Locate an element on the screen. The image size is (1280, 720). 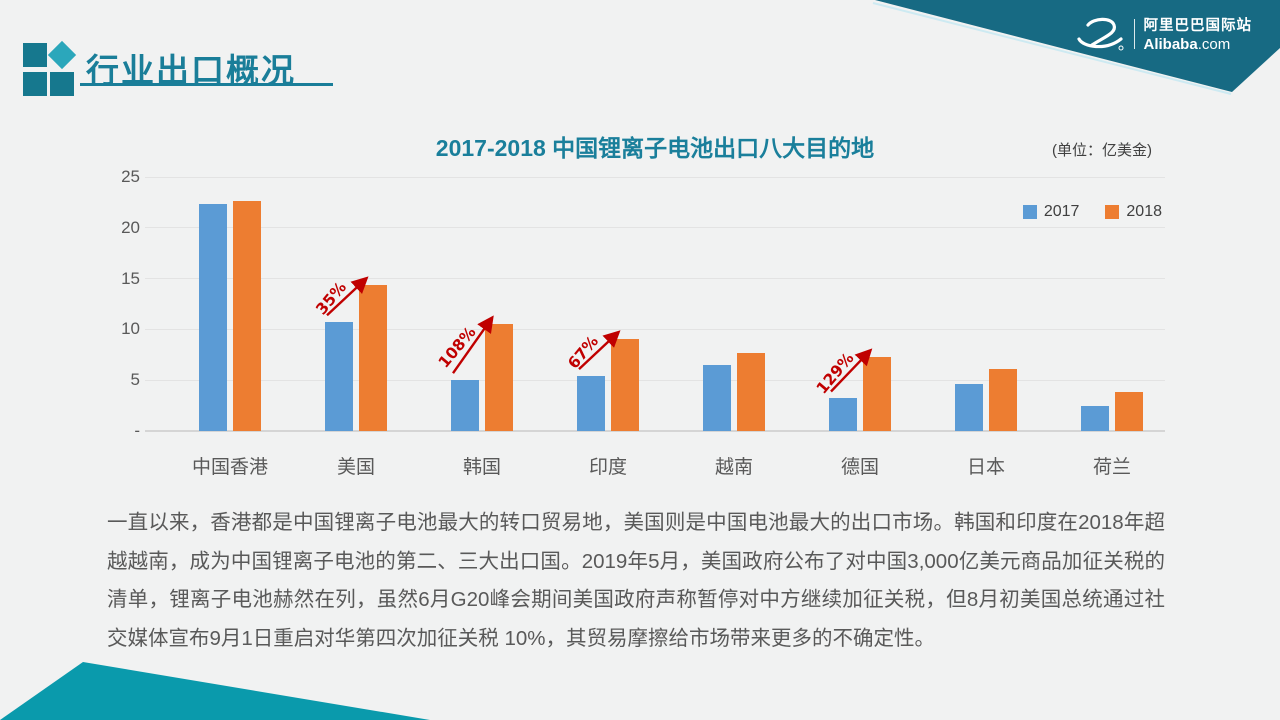
x-axis-category-label: 印度 is located at coordinates (607, 467).